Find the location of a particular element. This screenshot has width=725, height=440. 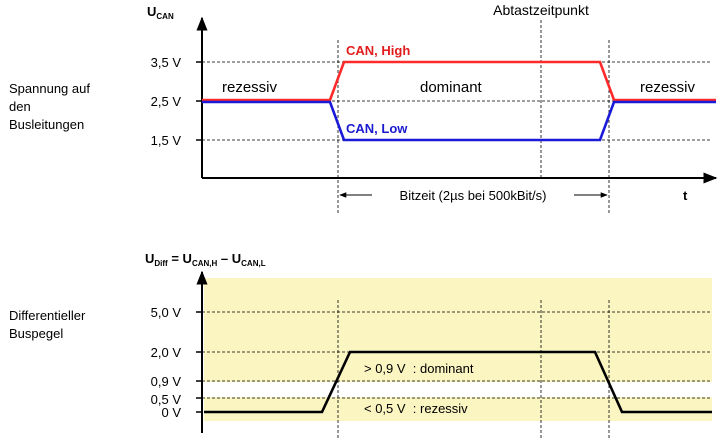

tick-label-5v0: 5,0 V is located at coordinates (166, 312).